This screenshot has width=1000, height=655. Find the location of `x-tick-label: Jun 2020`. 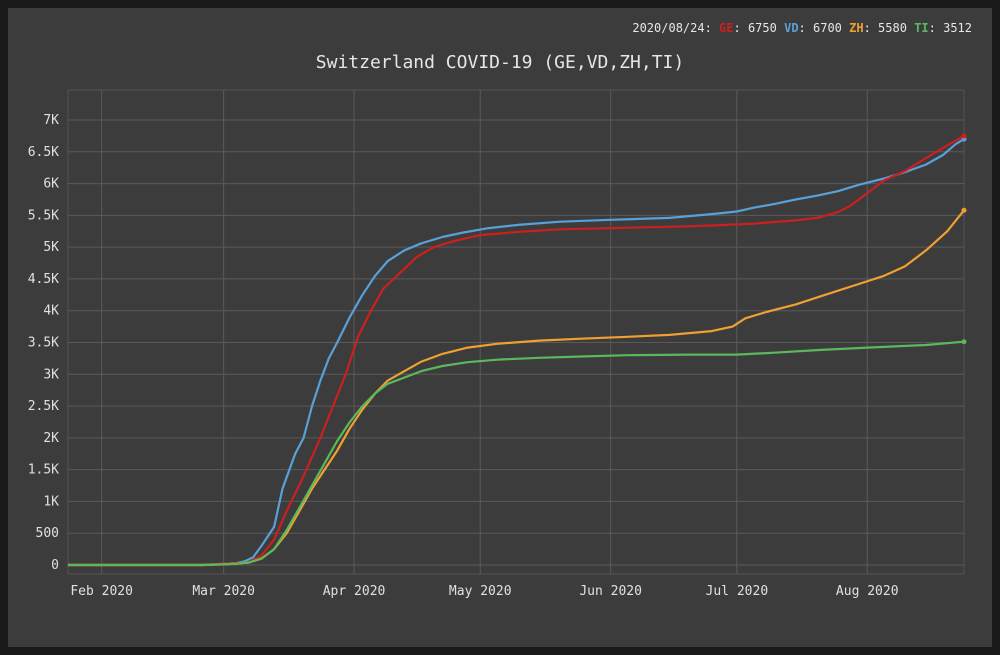

x-tick-label: Jun 2020 is located at coordinates (610, 591).